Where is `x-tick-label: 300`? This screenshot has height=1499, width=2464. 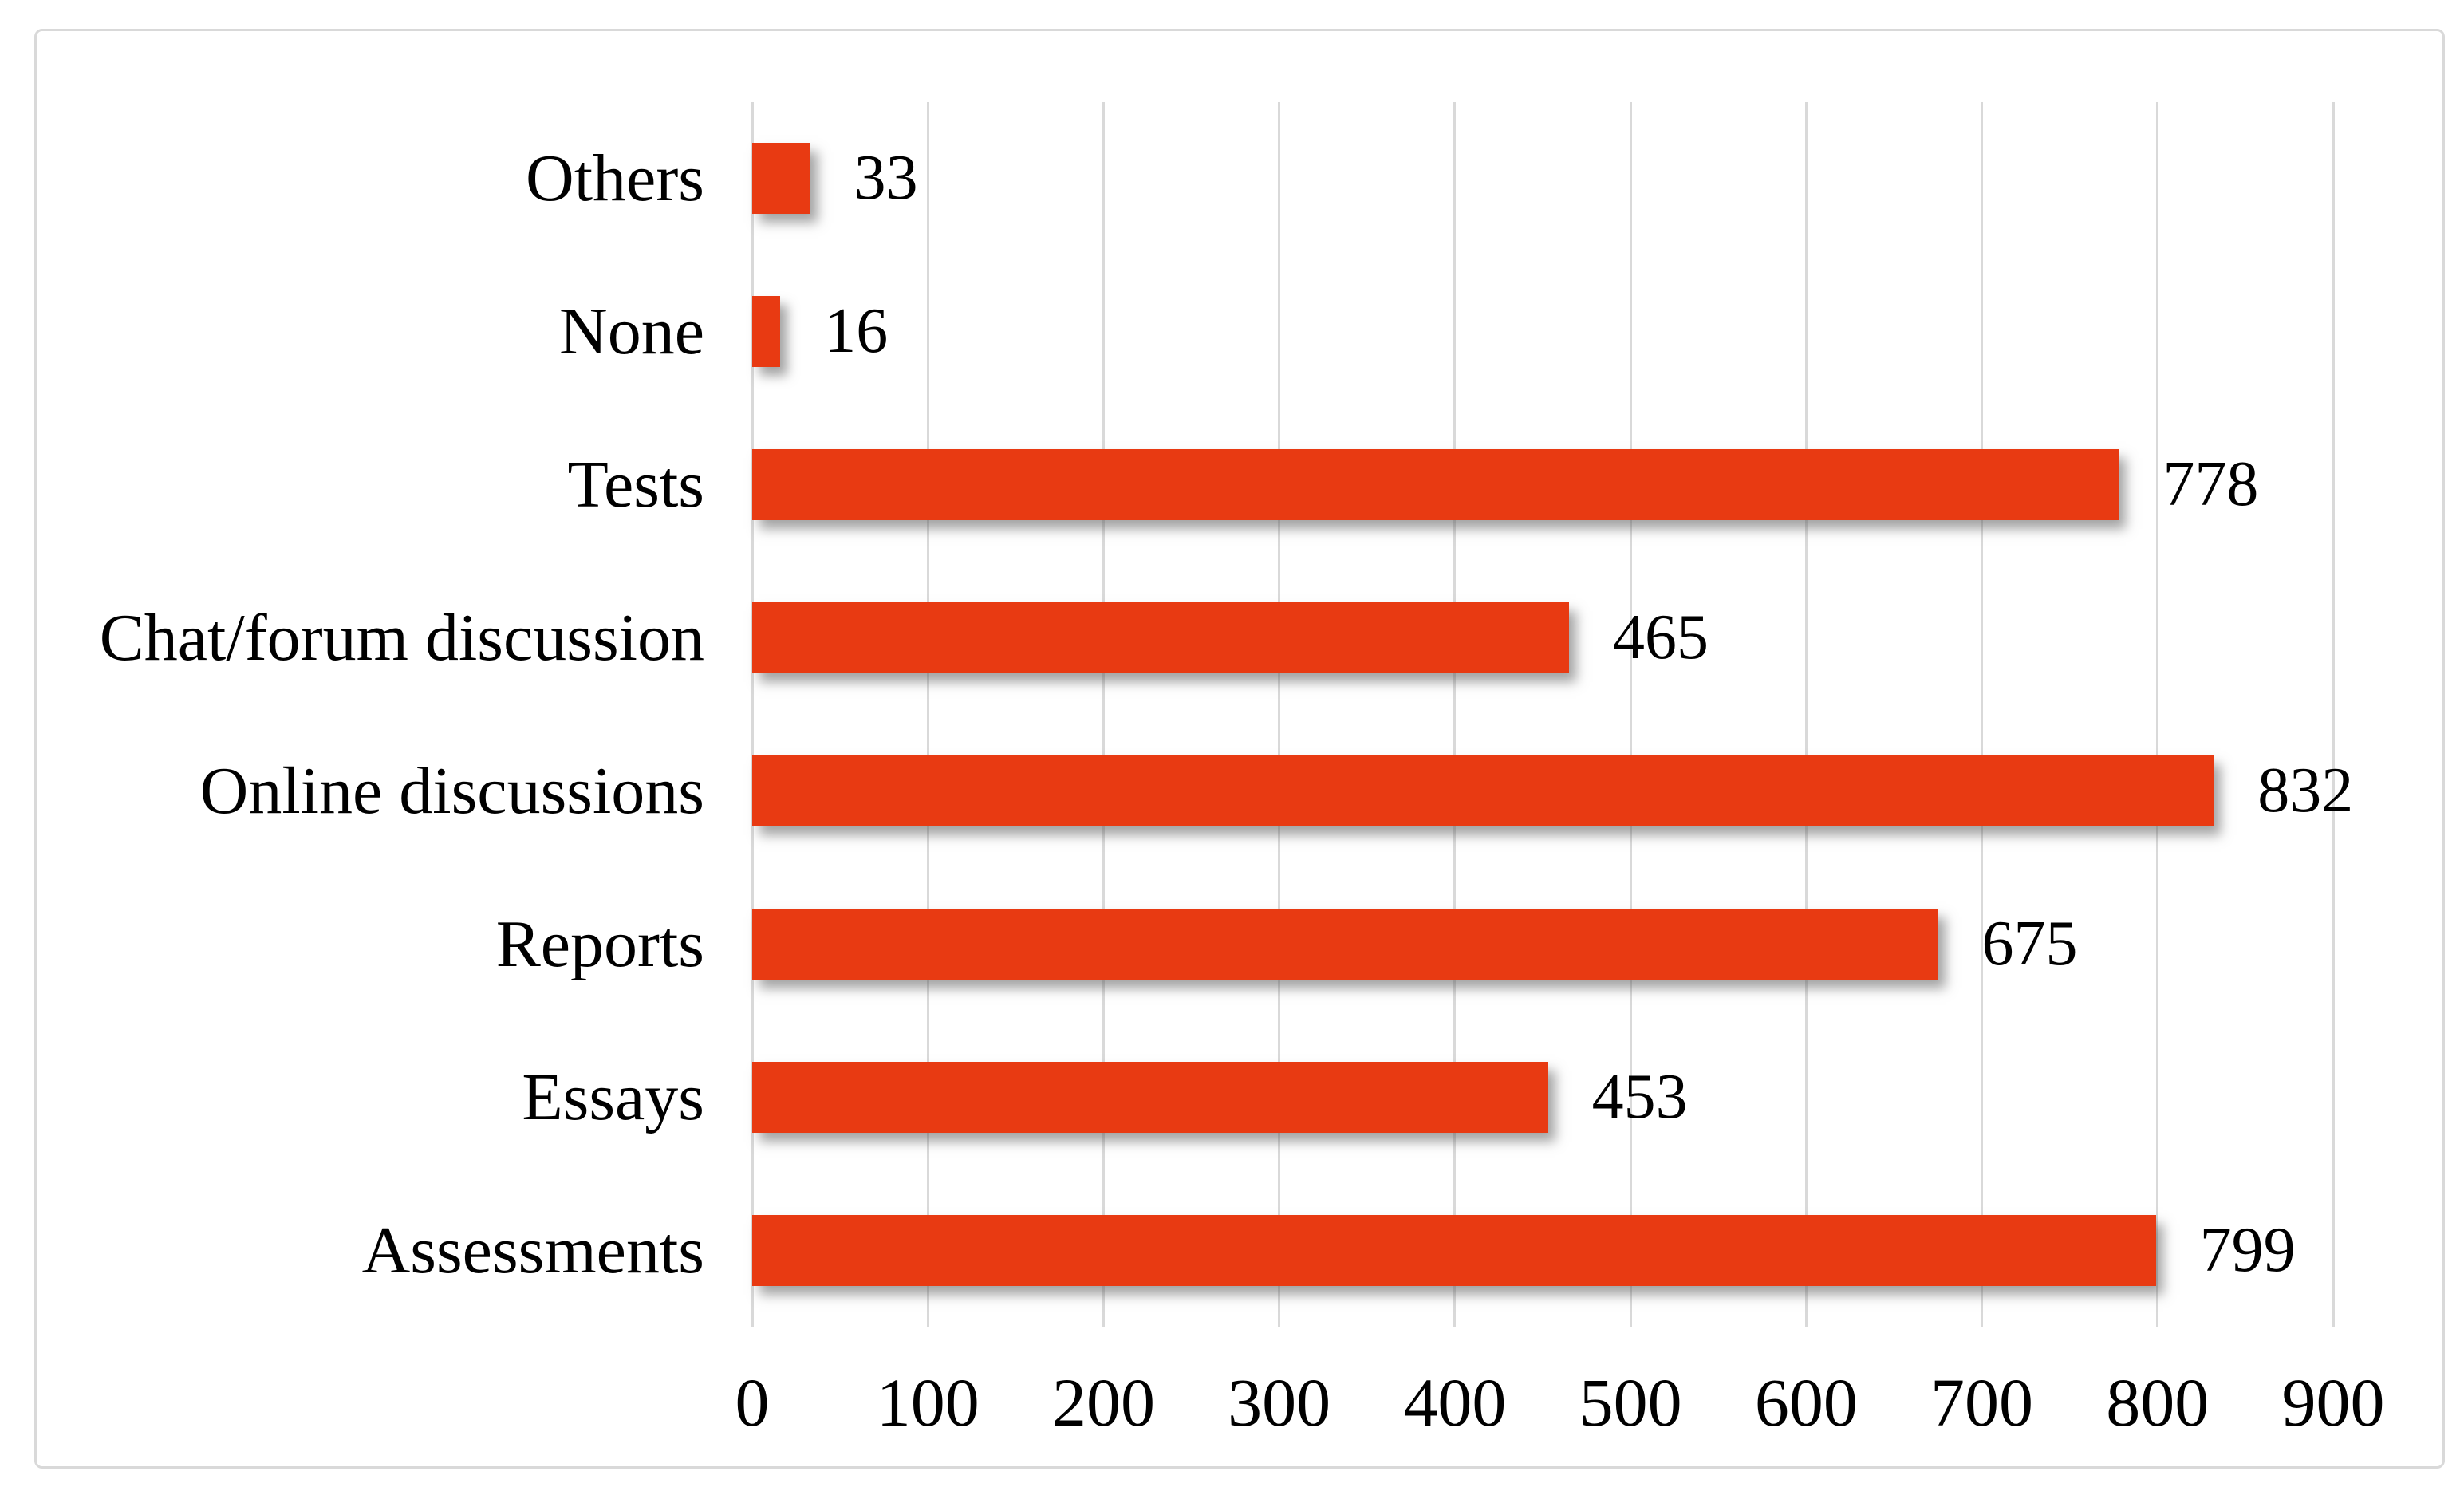 x-tick-label: 300 is located at coordinates (1279, 1402).